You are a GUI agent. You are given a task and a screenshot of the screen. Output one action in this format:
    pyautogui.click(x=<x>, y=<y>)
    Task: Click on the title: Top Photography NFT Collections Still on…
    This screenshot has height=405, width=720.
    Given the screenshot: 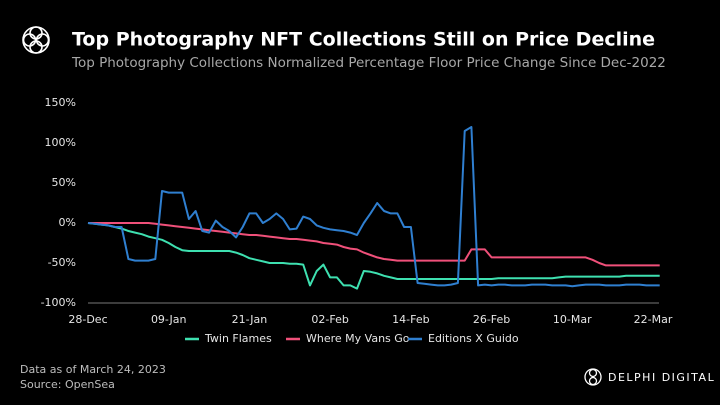 What is the action you would take?
    pyautogui.click(x=363, y=40)
    